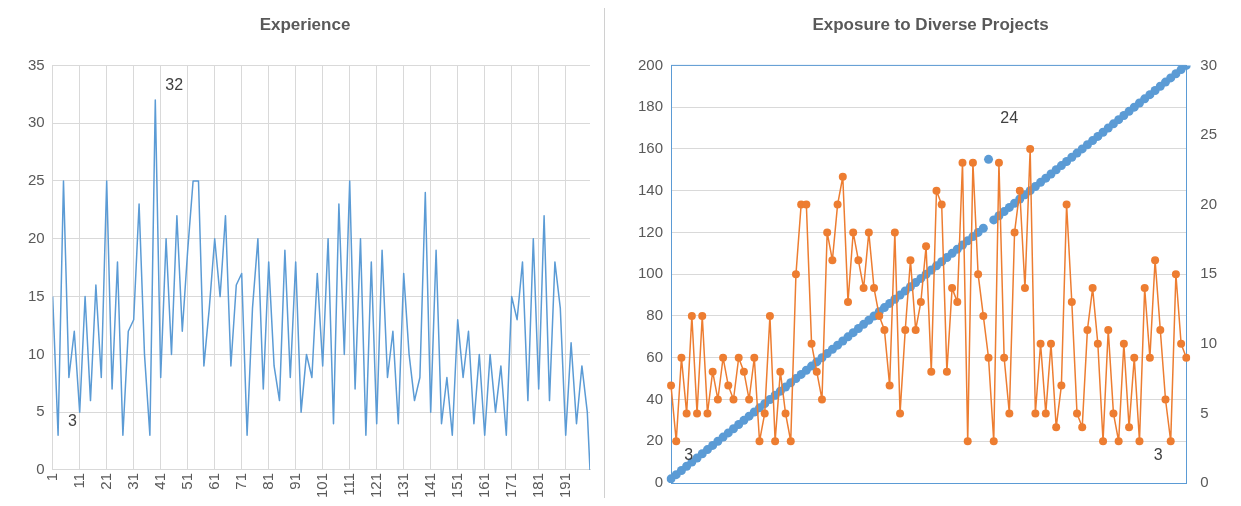  What do you see at coordinates (174, 85) in the screenshot?
I see `annotation: 32` at bounding box center [174, 85].